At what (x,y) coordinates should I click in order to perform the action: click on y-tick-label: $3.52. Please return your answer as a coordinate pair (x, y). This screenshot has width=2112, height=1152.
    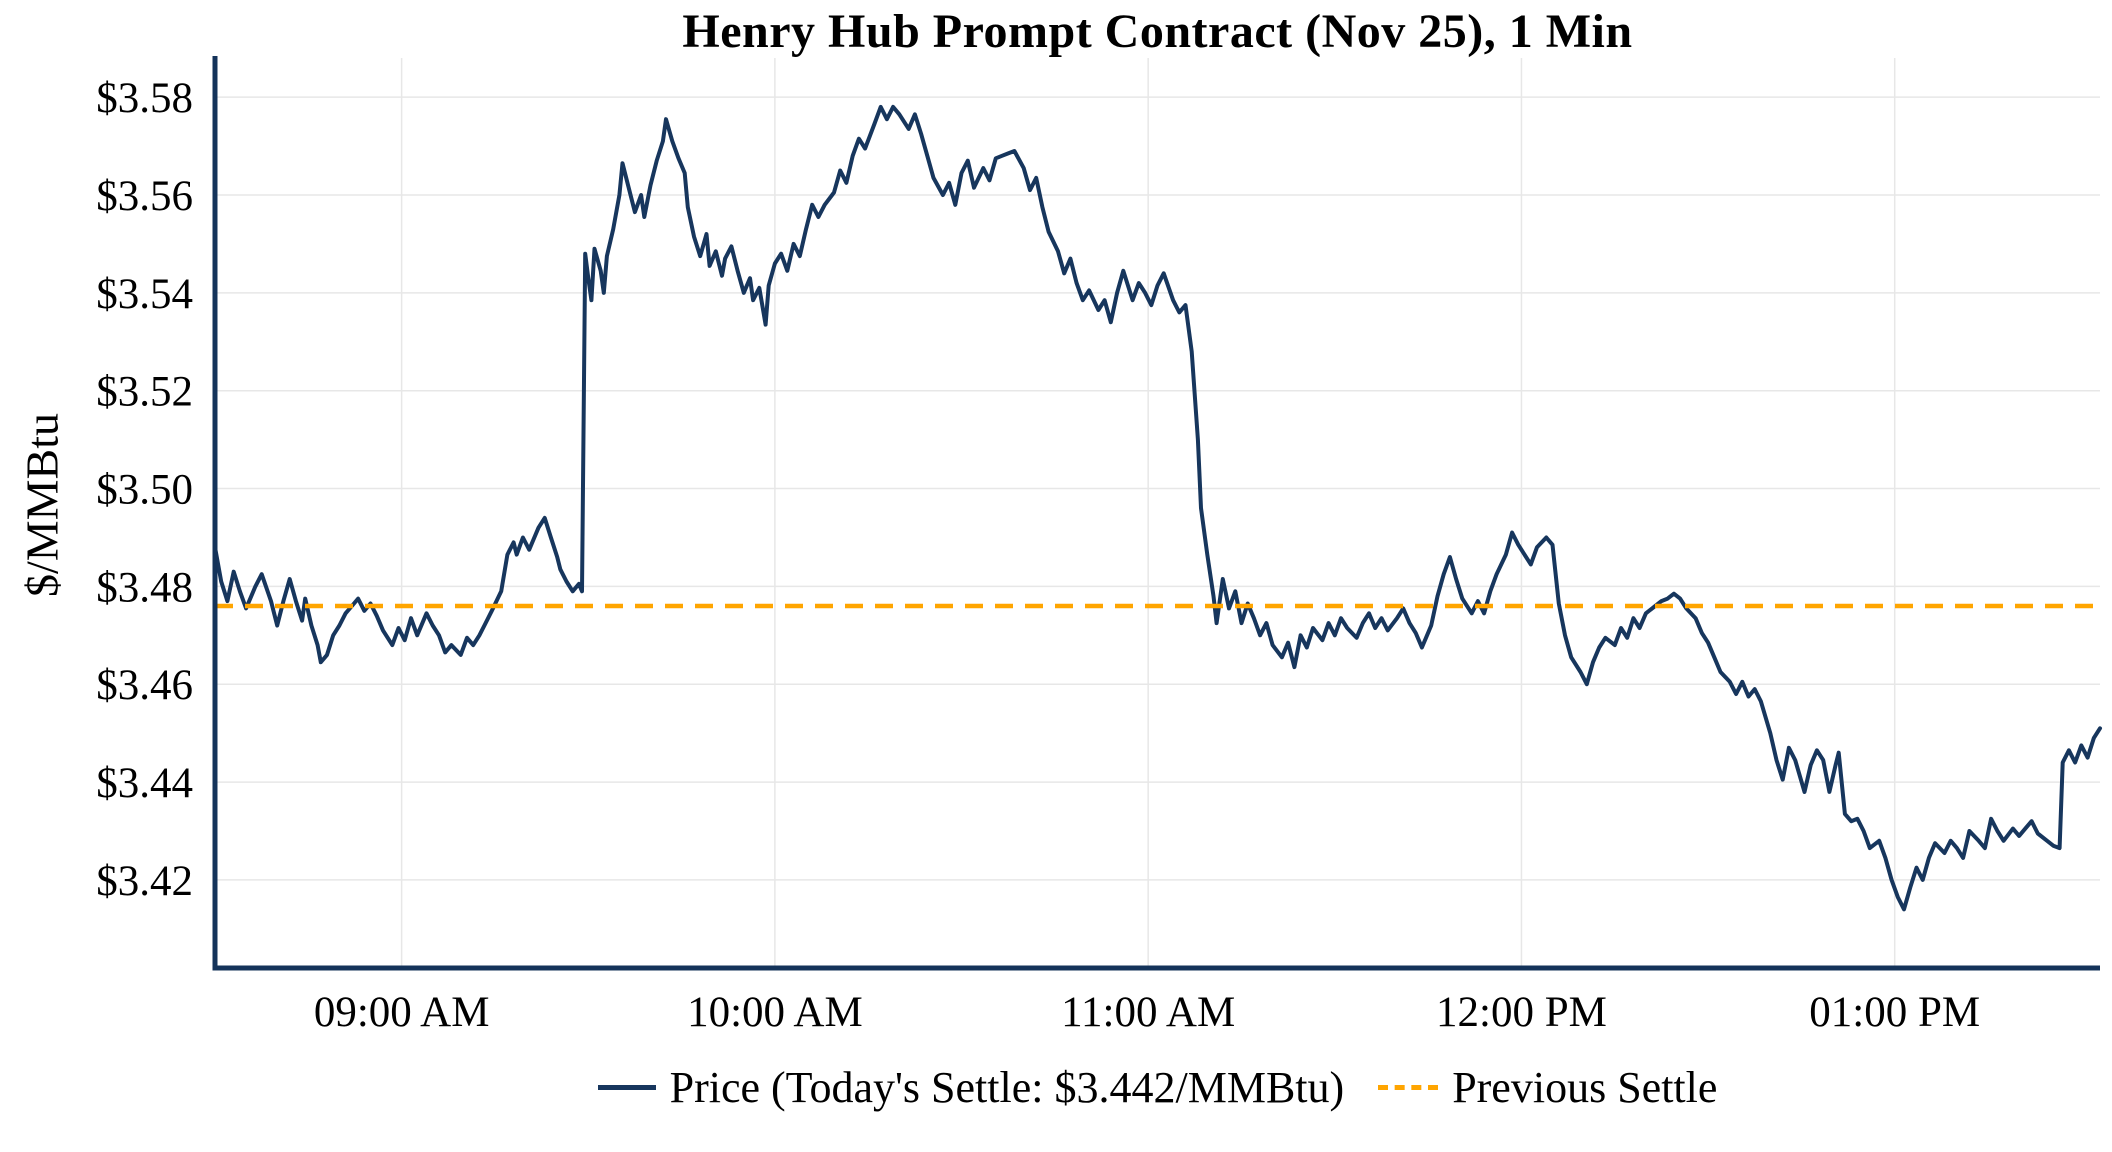
    Looking at the image, I should click on (144, 392).